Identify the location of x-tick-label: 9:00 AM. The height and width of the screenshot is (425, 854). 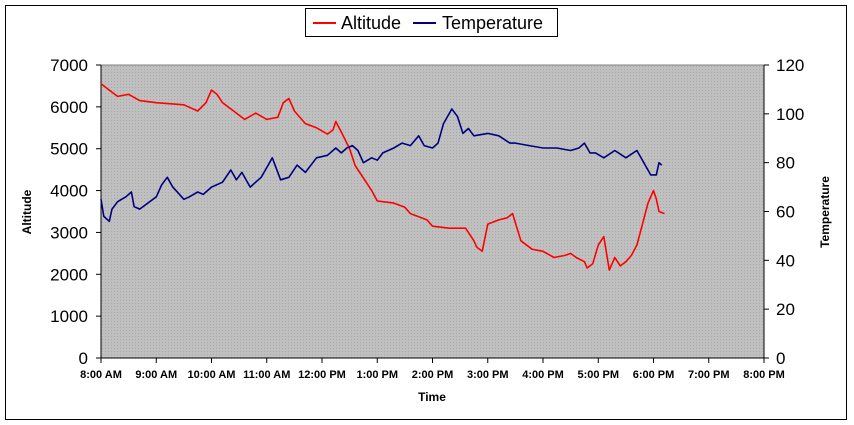
(156, 375).